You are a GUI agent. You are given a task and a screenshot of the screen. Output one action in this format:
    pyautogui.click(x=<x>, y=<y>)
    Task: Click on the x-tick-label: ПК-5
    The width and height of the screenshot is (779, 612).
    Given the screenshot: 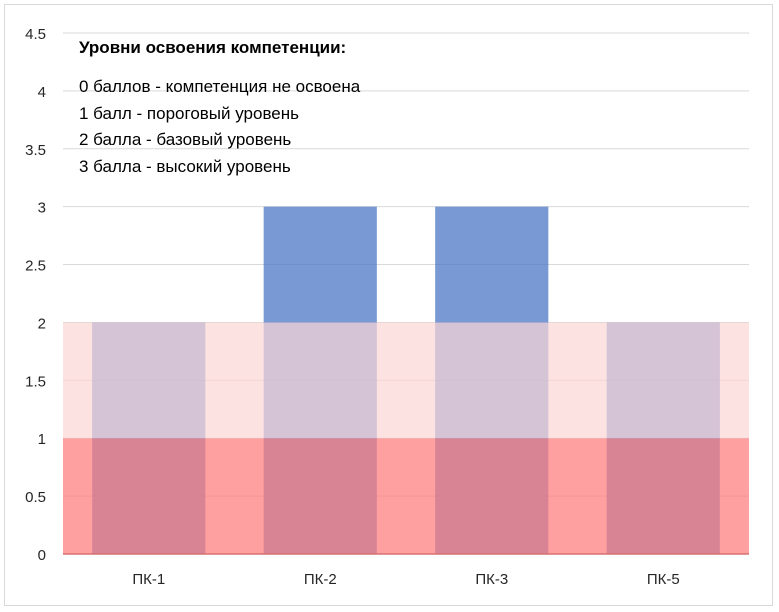 What is the action you would take?
    pyautogui.click(x=663, y=579)
    